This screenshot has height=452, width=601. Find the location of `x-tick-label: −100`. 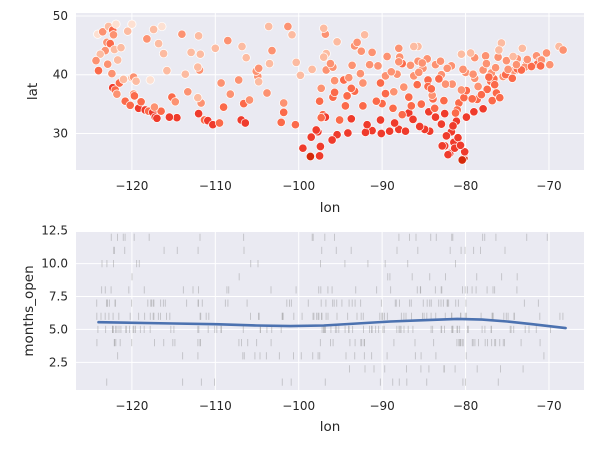

x-tick-label: −100 is located at coordinates (298, 406).